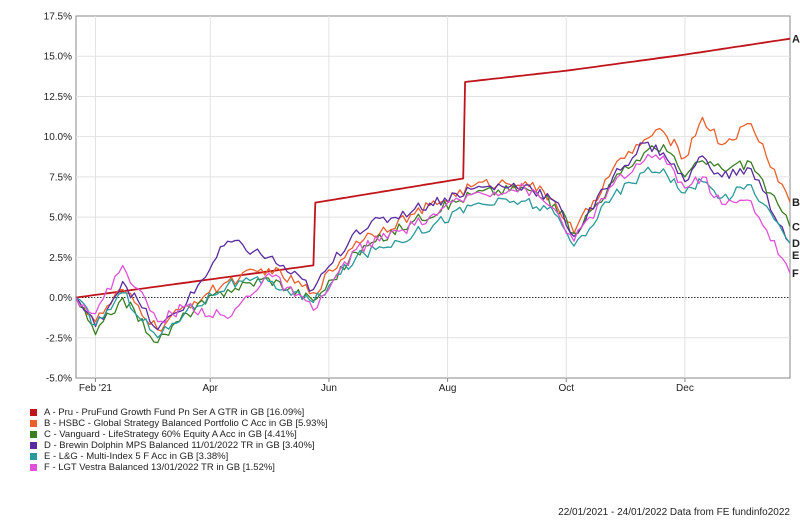 This screenshot has height=520, width=800. What do you see at coordinates (566, 388) in the screenshot?
I see `x-tick-label: Oct` at bounding box center [566, 388].